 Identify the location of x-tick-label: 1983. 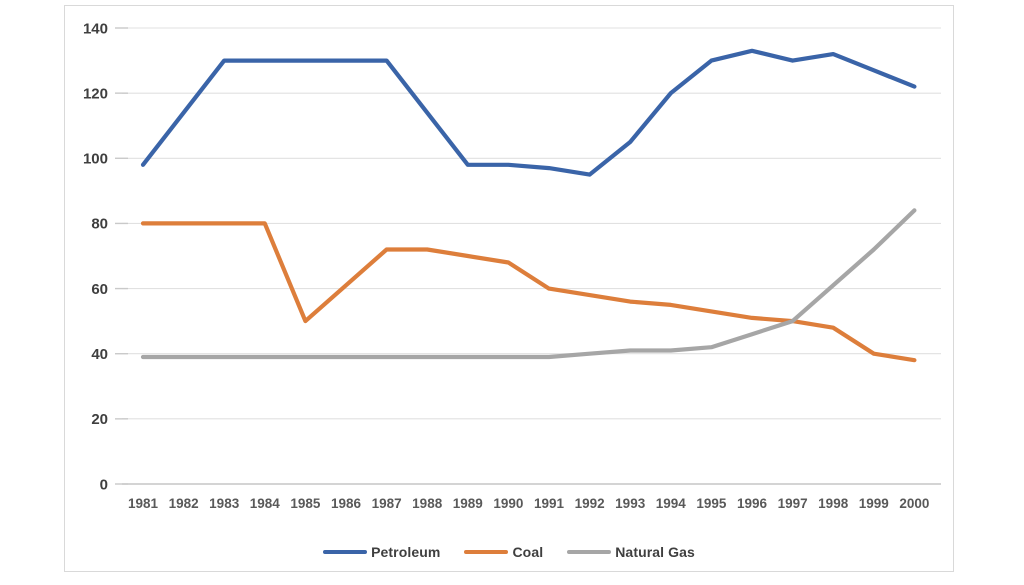
(224, 503).